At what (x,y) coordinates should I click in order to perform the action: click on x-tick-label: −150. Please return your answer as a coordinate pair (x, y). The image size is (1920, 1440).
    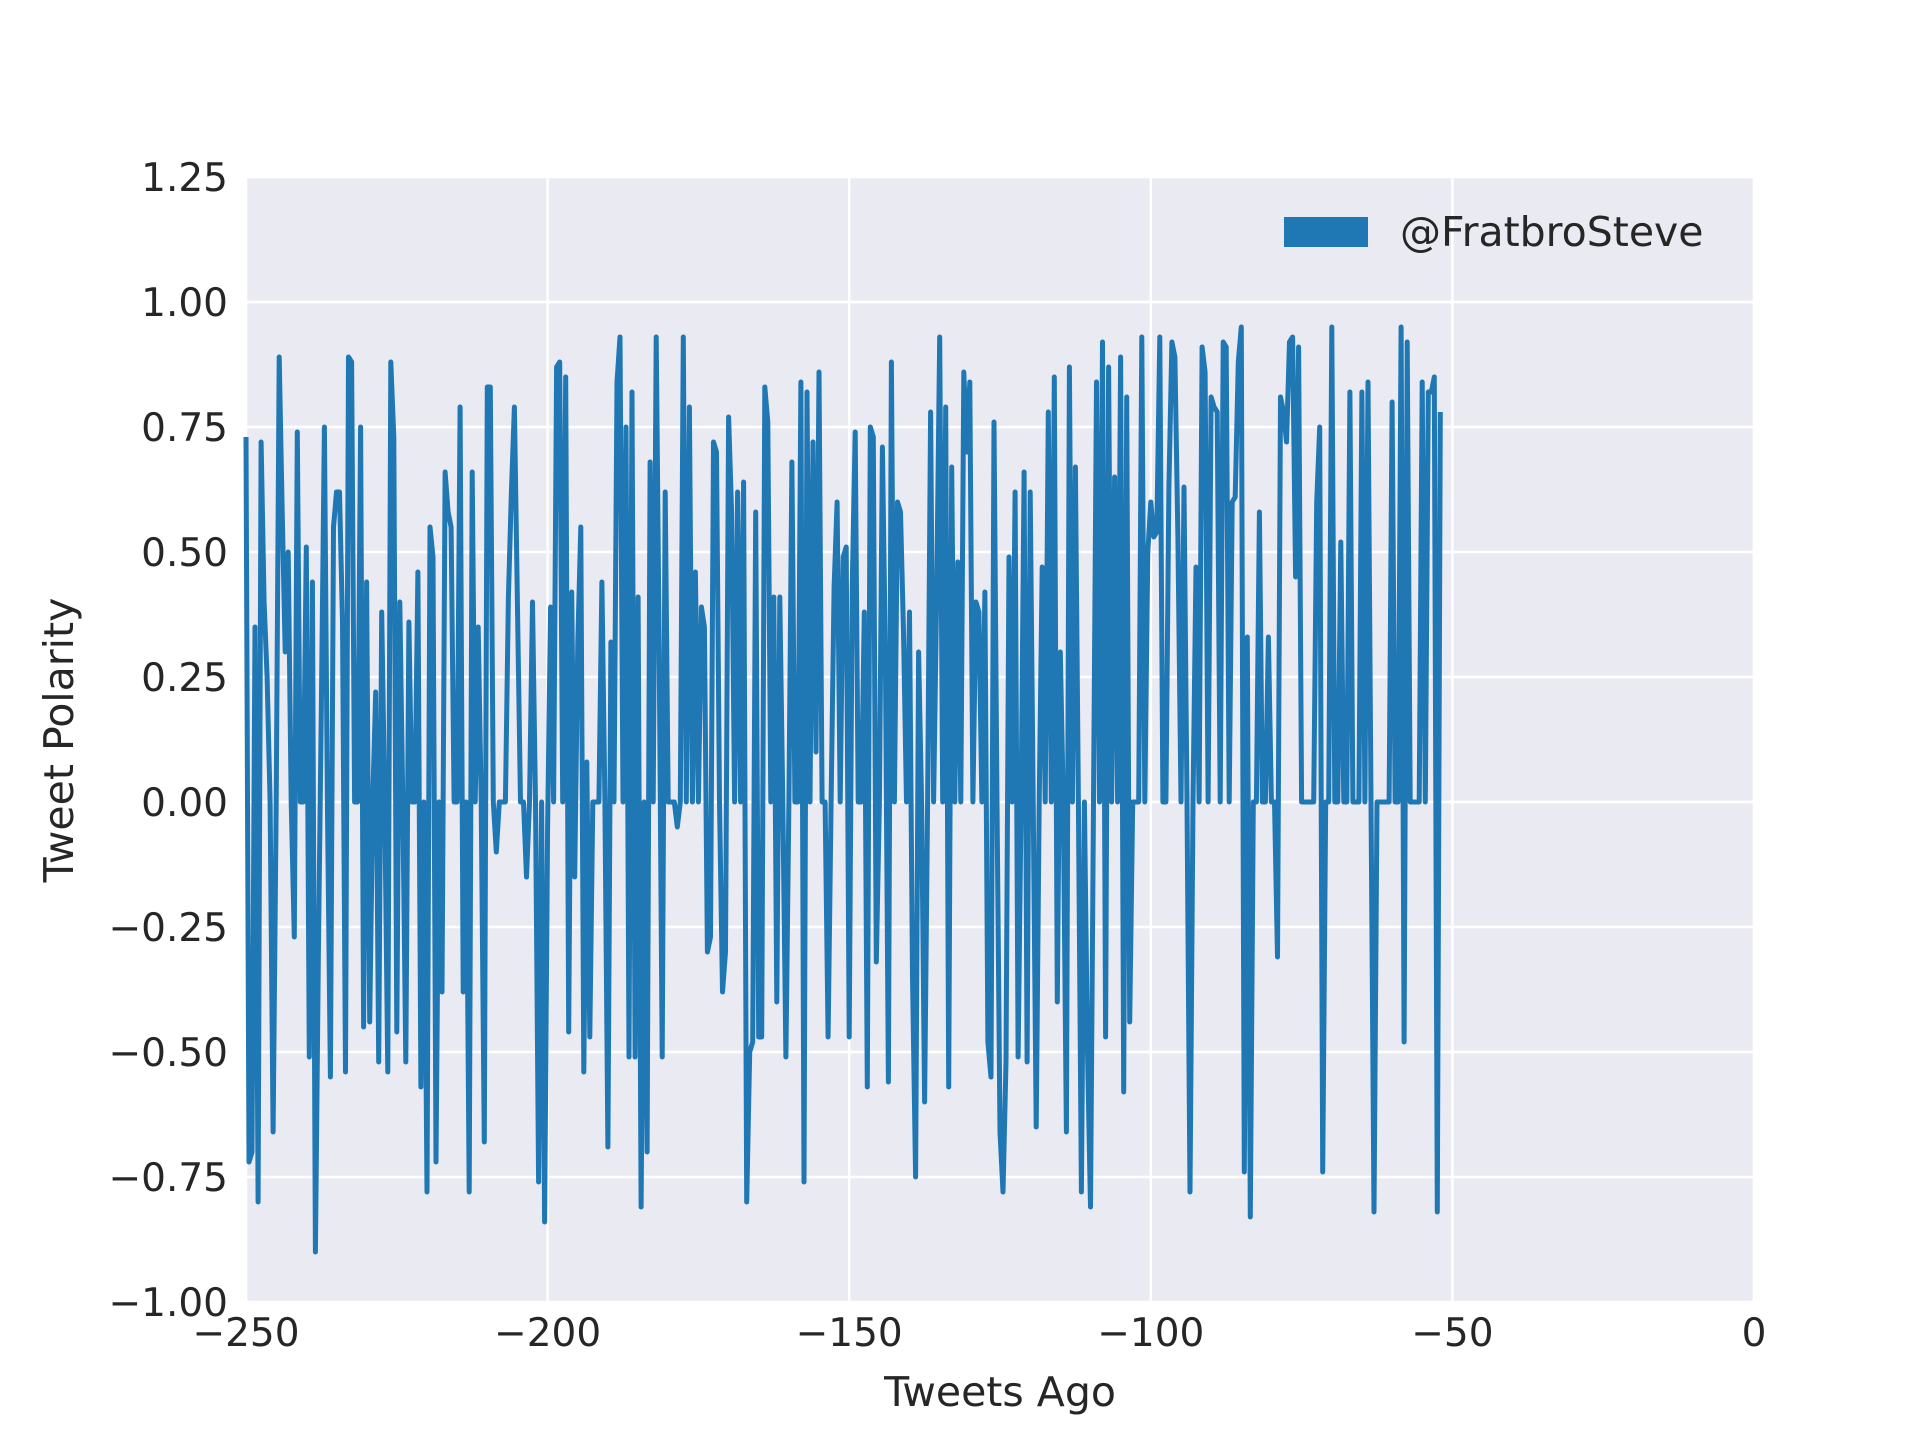
    Looking at the image, I should click on (849, 1333).